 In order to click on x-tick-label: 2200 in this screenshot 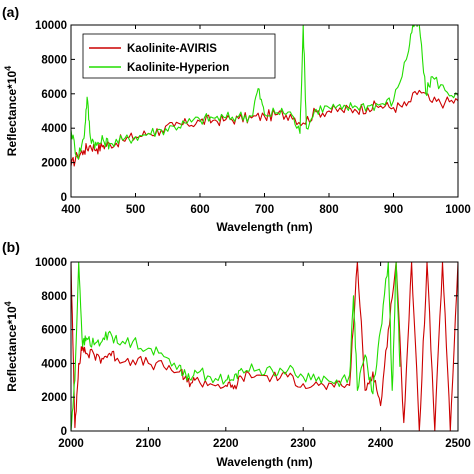, I will do `click(226, 444)`.